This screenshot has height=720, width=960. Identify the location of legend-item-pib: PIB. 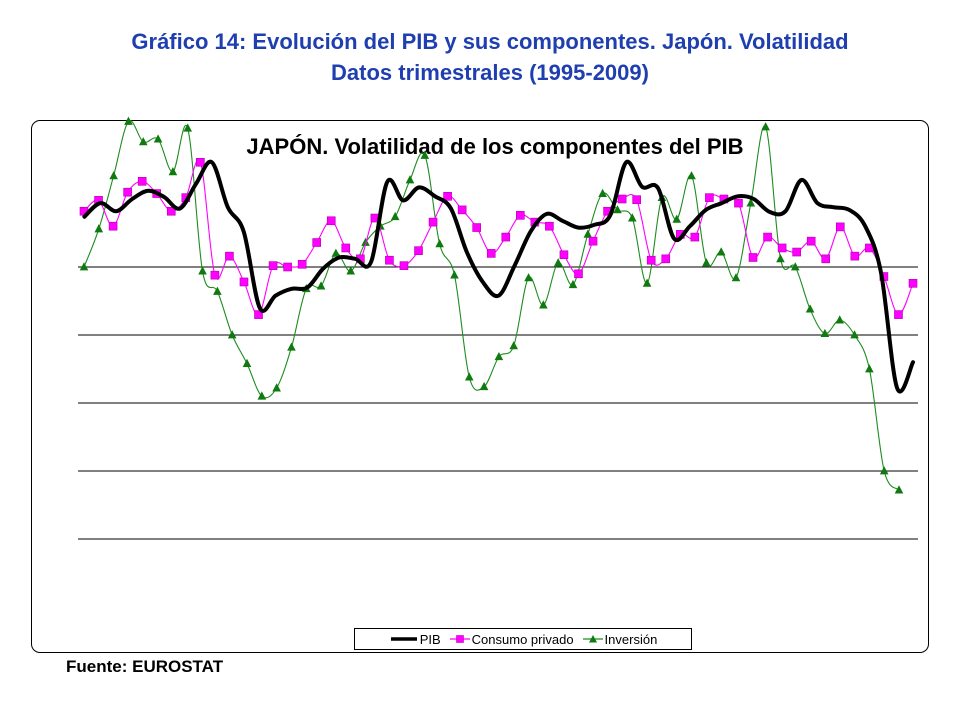
(415, 639).